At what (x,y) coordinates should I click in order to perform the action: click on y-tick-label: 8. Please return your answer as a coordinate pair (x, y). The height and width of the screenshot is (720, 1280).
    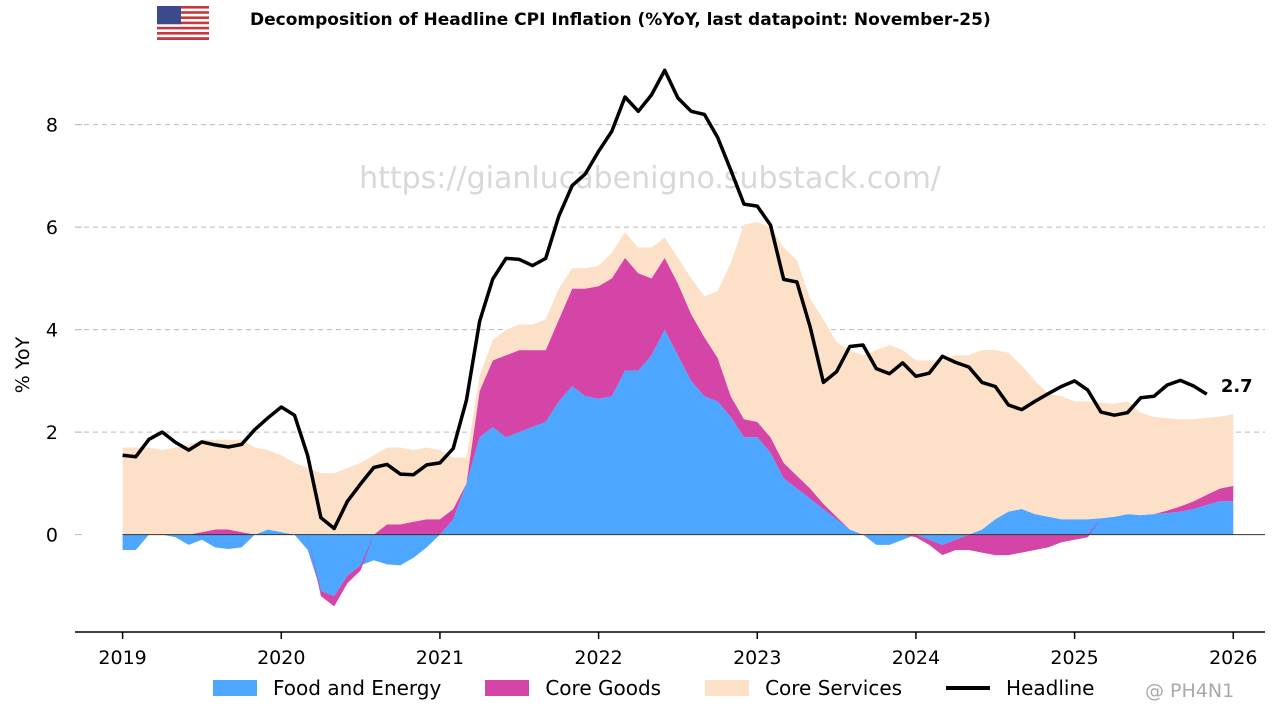
    Looking at the image, I should click on (52, 126).